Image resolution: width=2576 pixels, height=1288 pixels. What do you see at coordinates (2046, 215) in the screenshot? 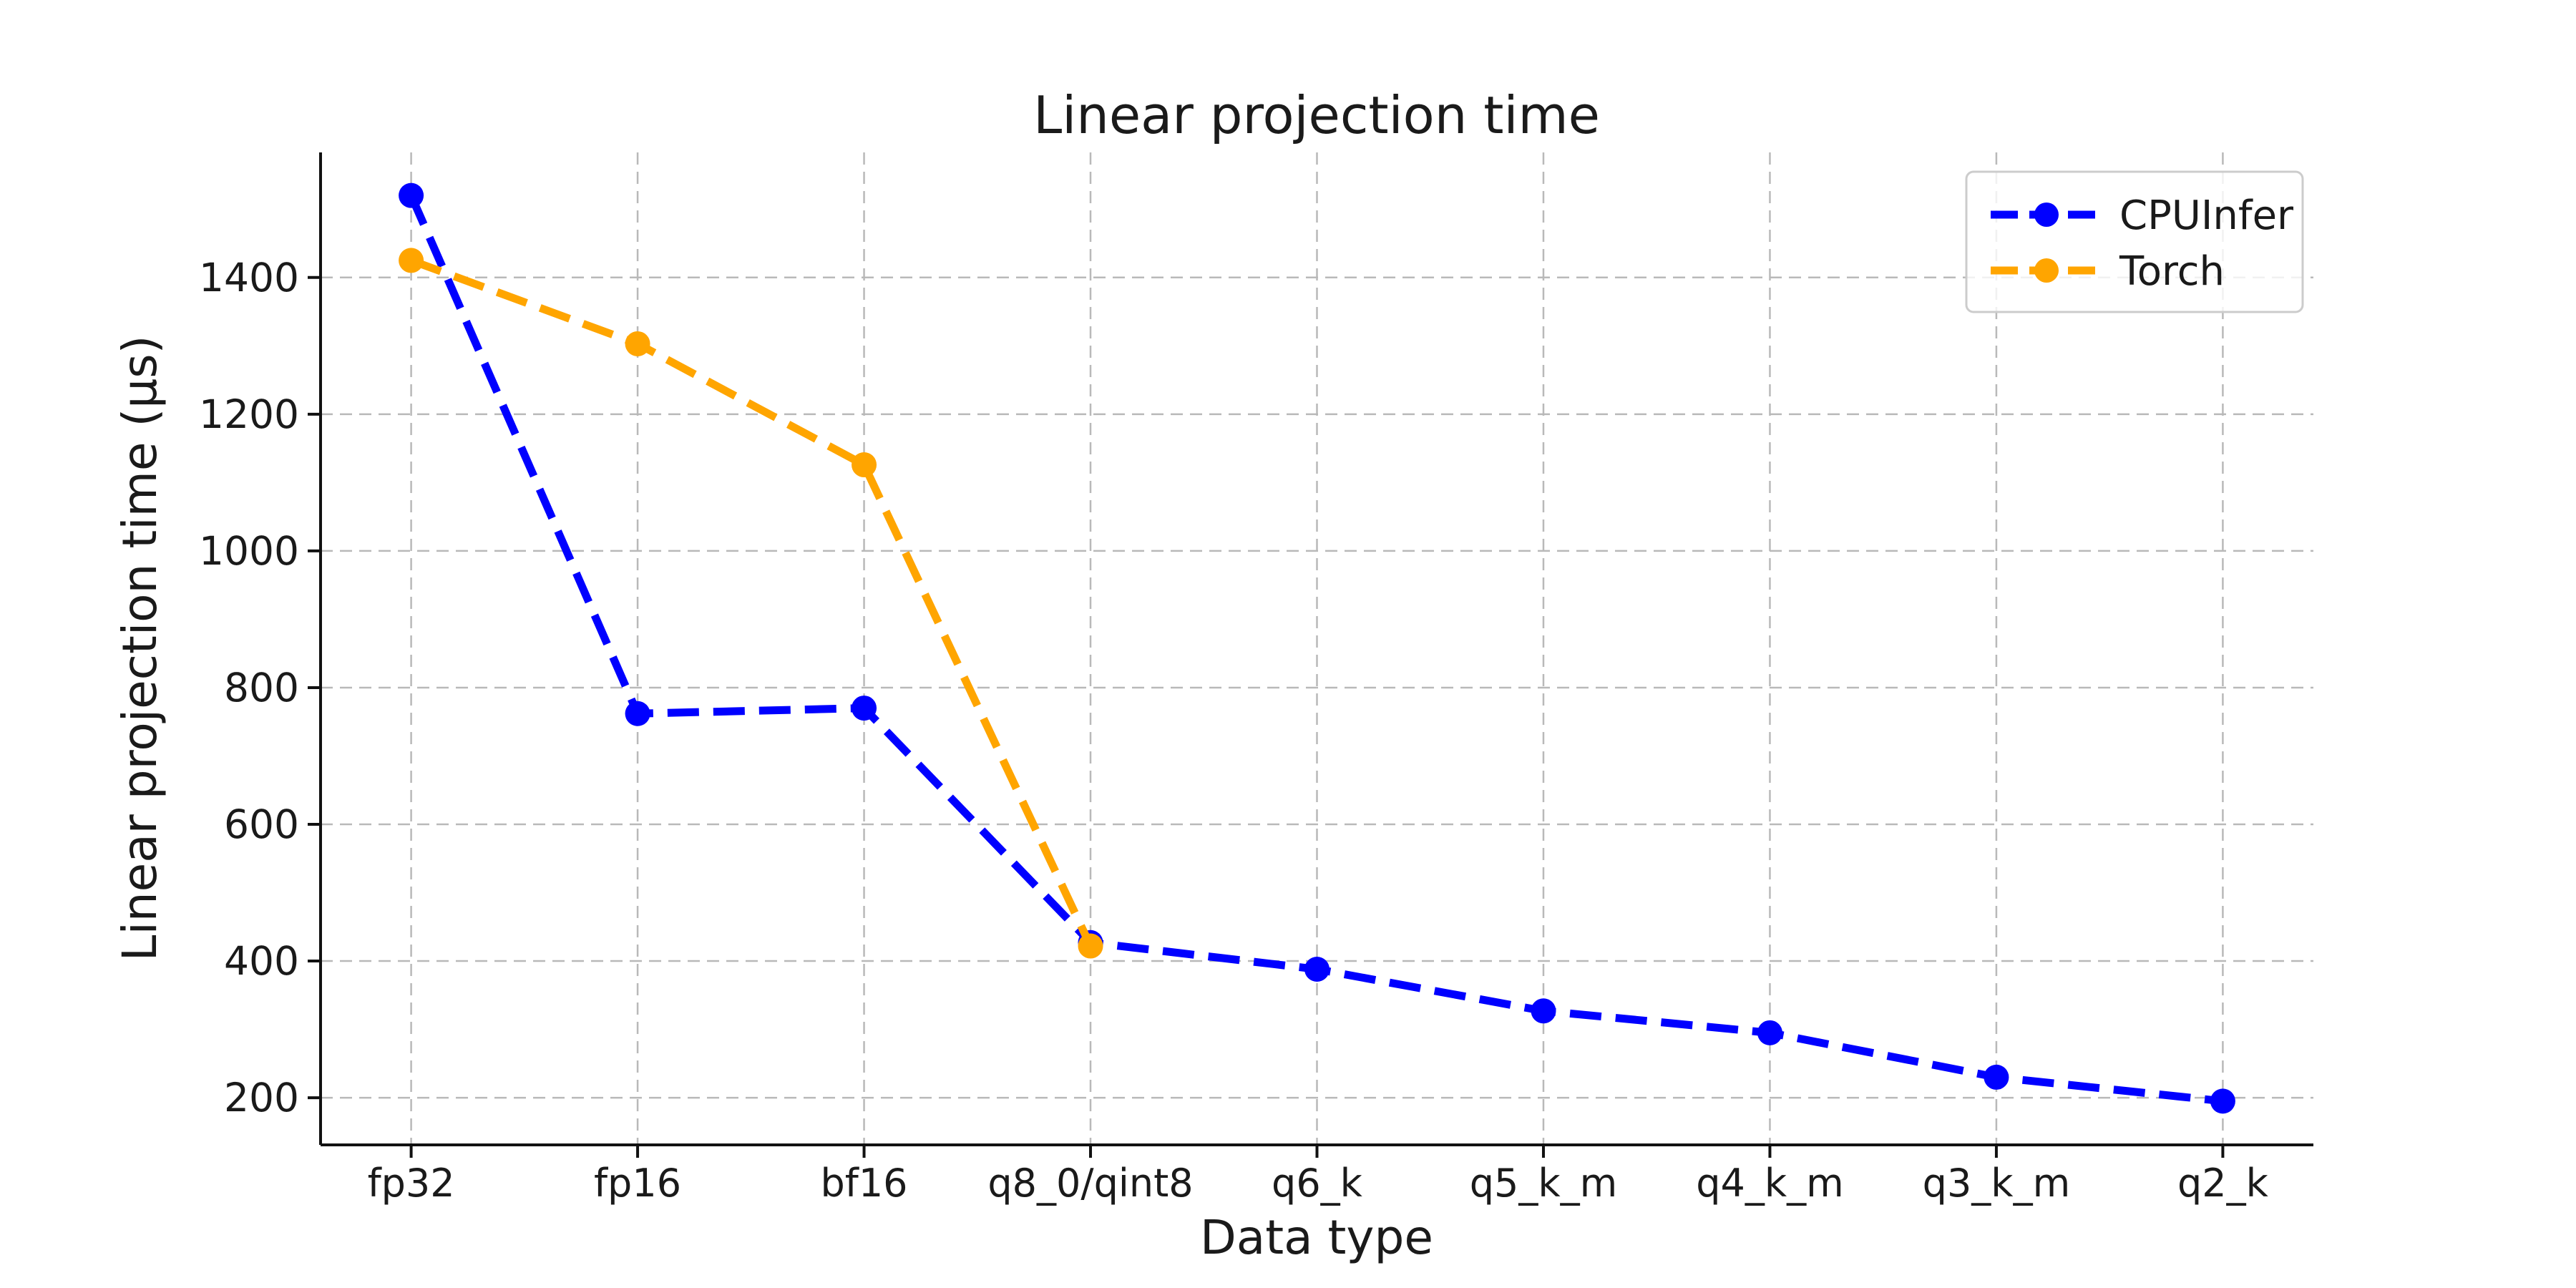
I see `legend-marker-cpuinfer` at bounding box center [2046, 215].